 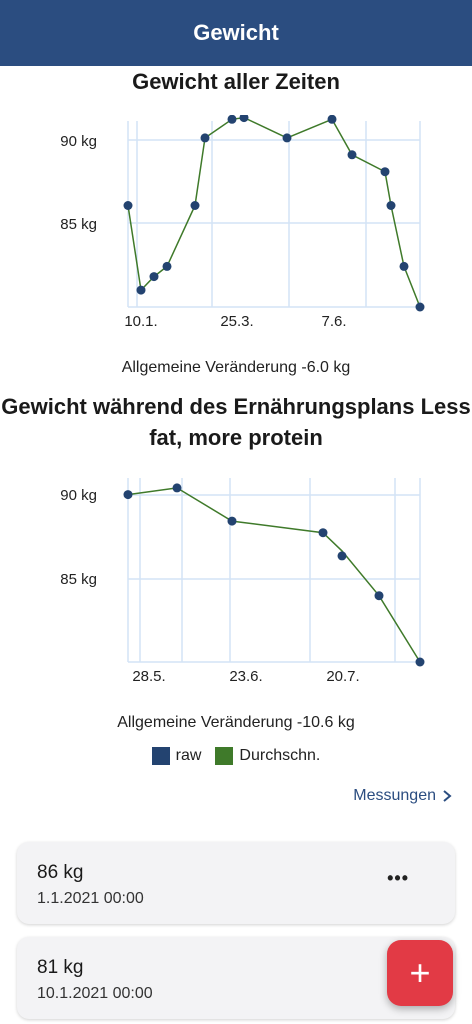 What do you see at coordinates (236, 978) in the screenshot?
I see `entry-card: 81 kg 10.1.2021 00:00` at bounding box center [236, 978].